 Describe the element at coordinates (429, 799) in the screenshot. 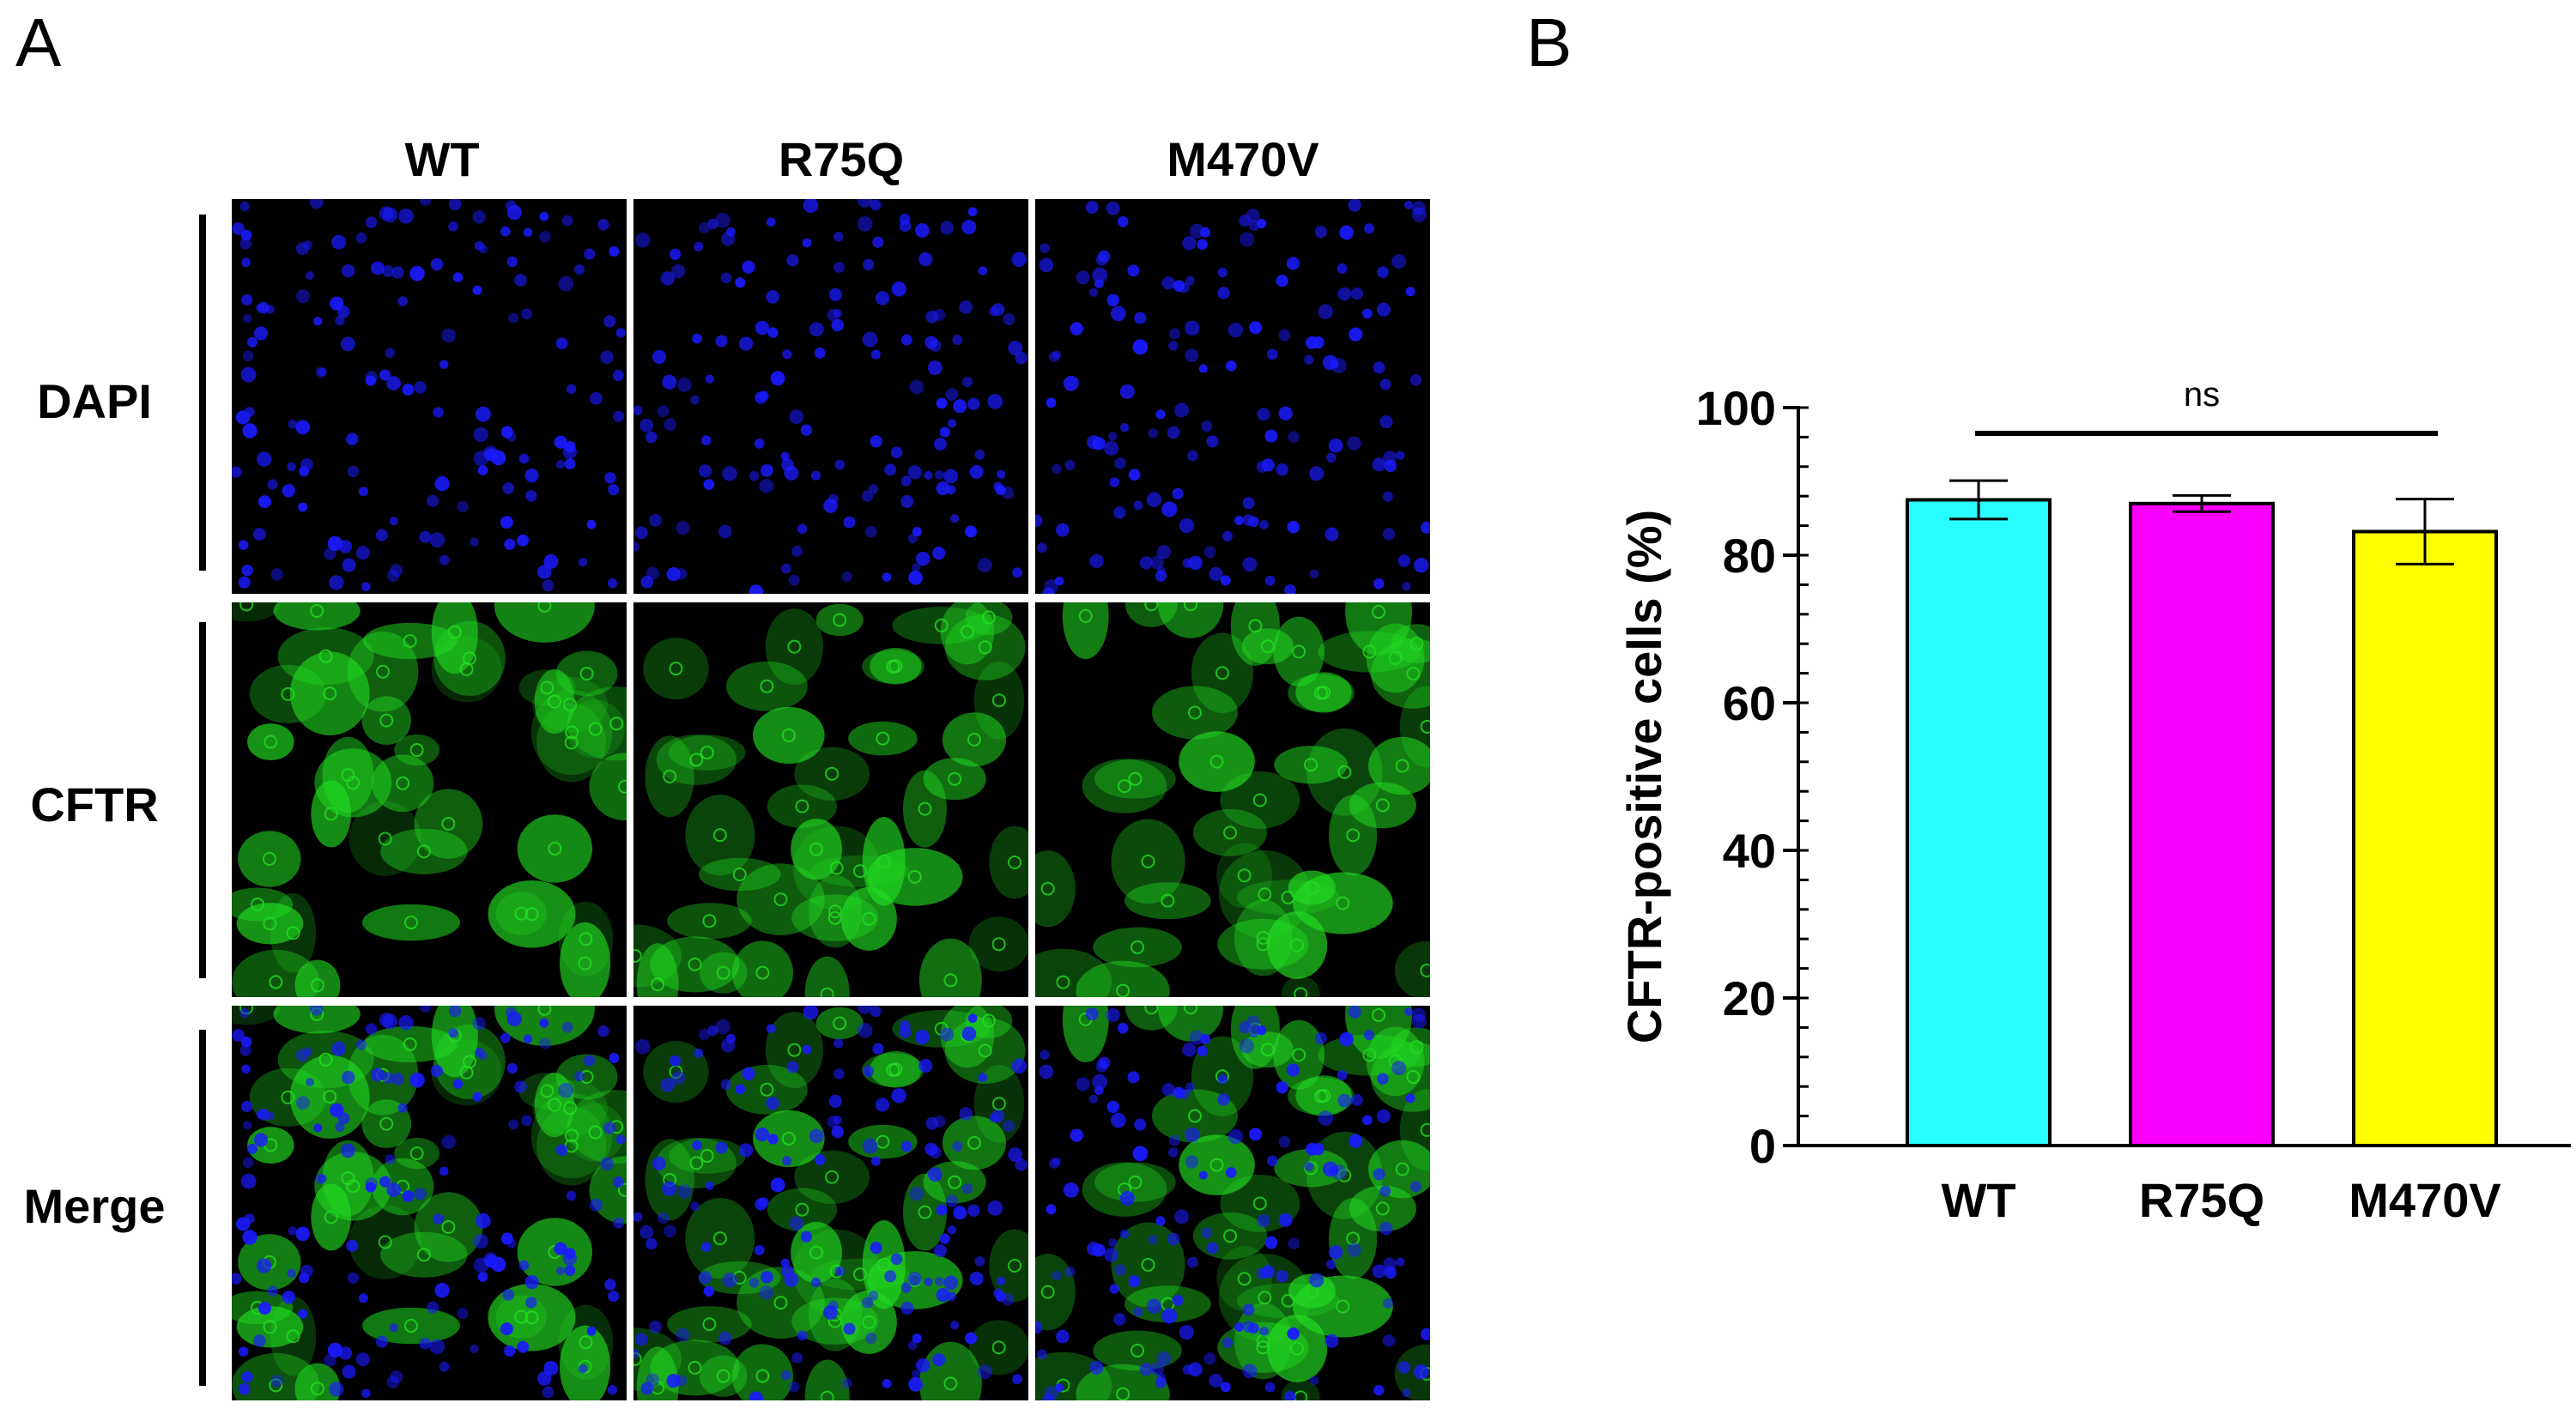

I see `micrograph-cftr-wt` at that location.